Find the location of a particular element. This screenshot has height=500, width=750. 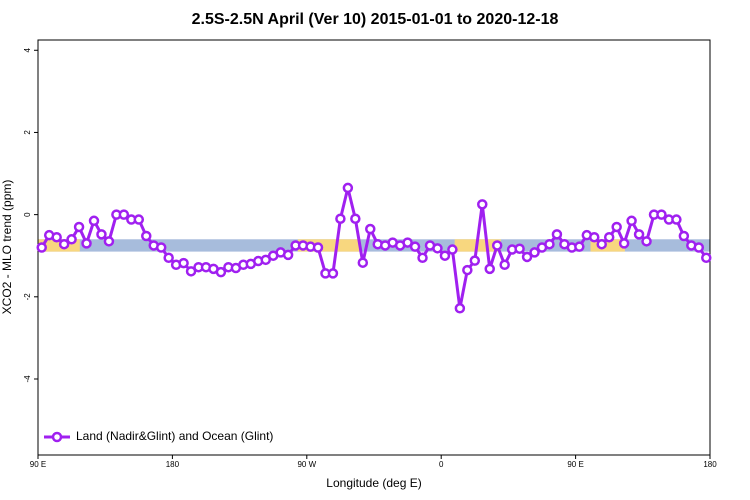

y-tick-label: 0 is located at coordinates (27, 214).